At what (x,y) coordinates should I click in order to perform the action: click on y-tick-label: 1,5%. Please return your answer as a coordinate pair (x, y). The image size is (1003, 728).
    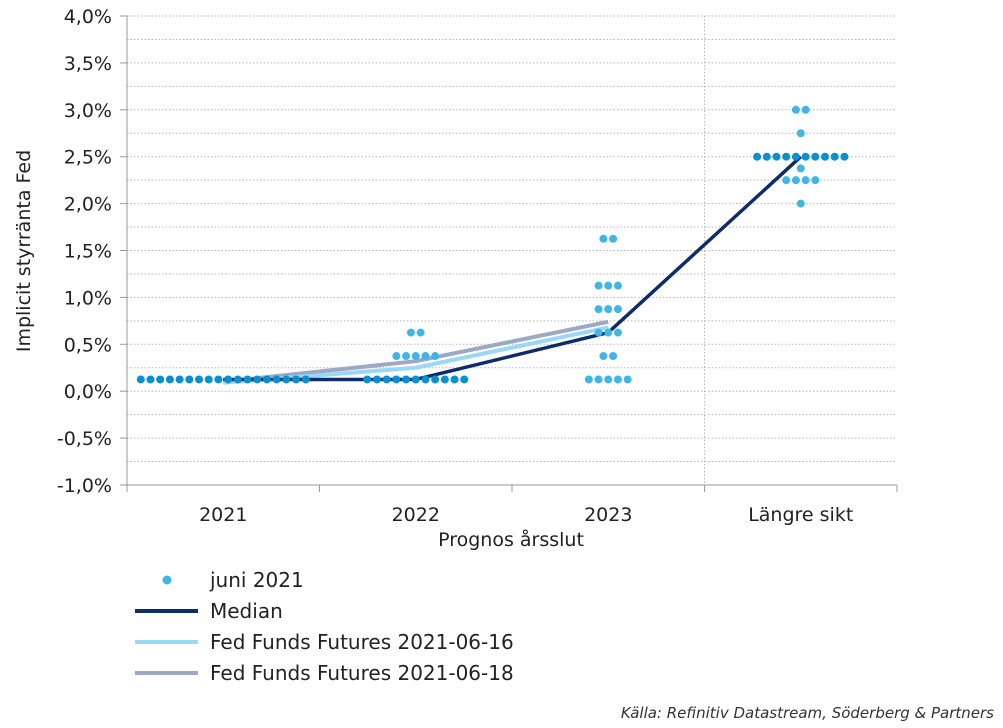
    Looking at the image, I should click on (88, 252).